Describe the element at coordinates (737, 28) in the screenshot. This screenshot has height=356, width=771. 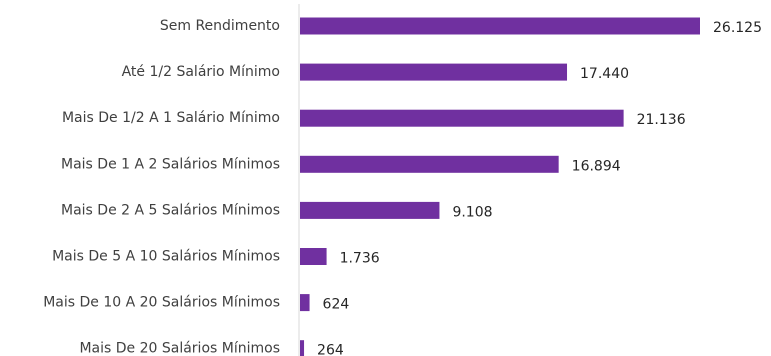
I see `value-label: 26.125` at that location.